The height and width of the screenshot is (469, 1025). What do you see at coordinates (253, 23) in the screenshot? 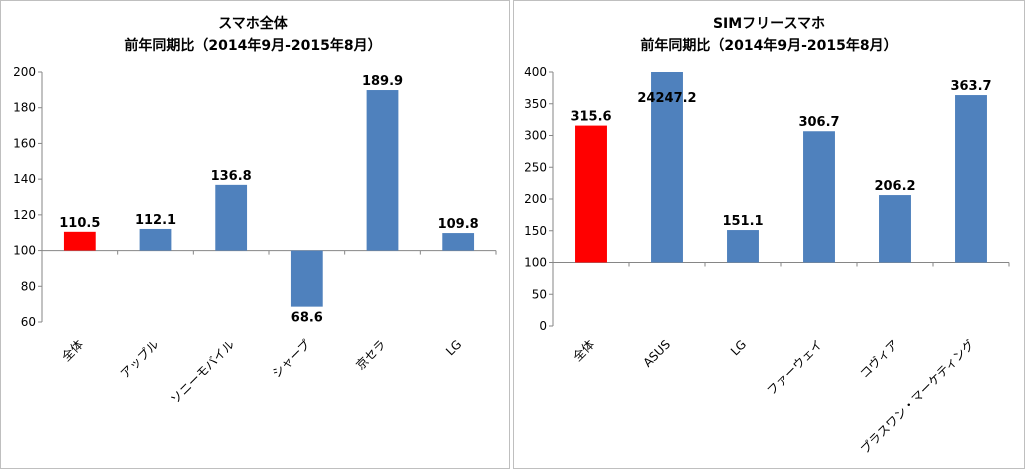
I see `chart-title: スマホ全体` at bounding box center [253, 23].